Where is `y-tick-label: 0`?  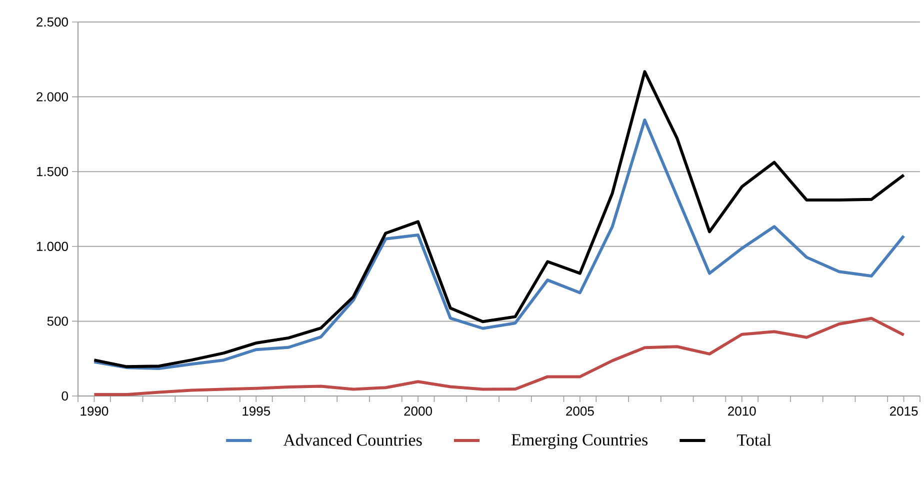
y-tick-label: 0 is located at coordinates (65, 396).